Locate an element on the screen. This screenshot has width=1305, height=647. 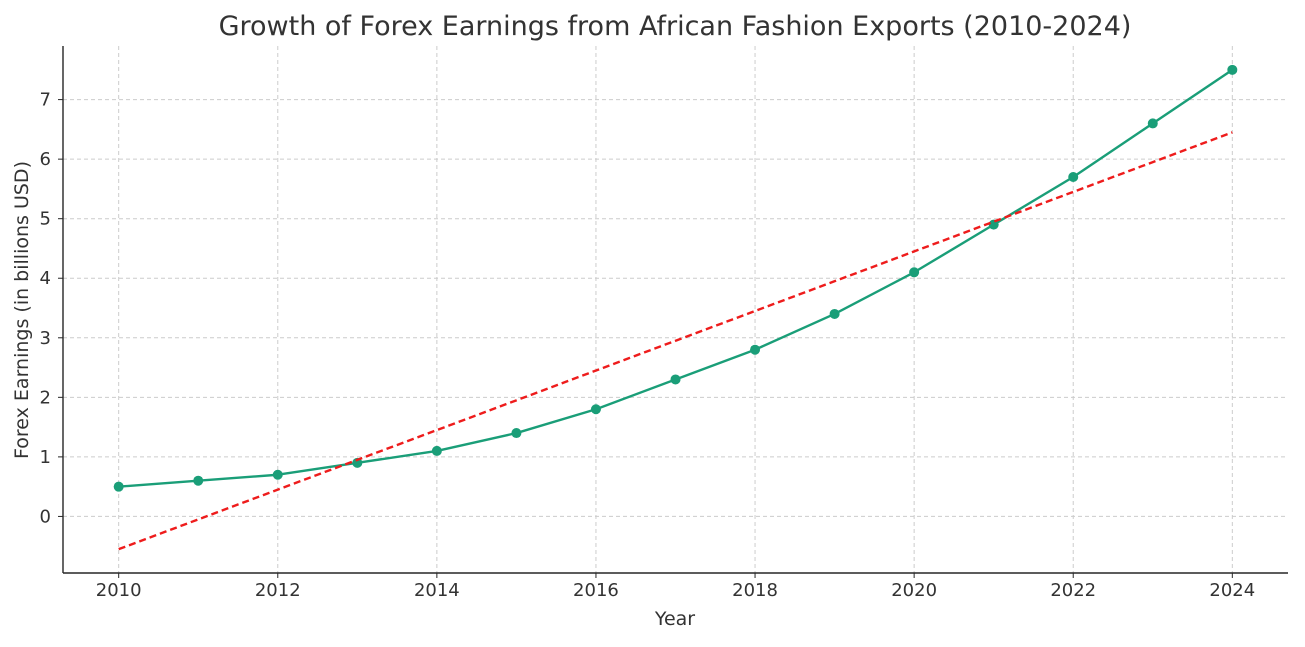
x-tick-label: 2010 is located at coordinates (119, 590).